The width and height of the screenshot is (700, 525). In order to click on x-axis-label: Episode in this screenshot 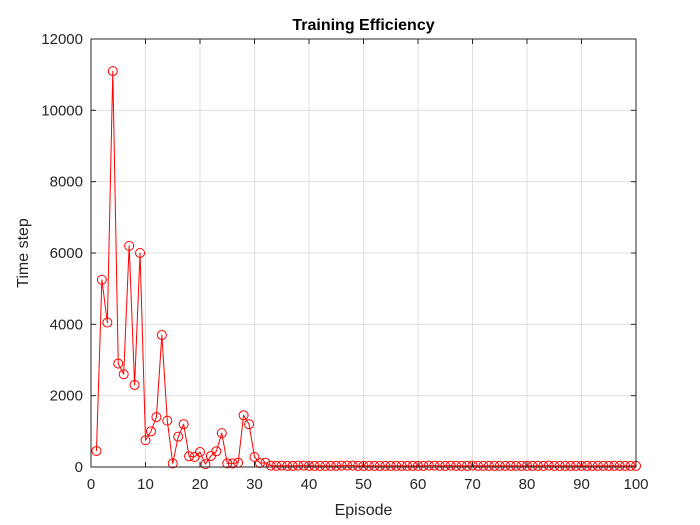, I will do `click(364, 510)`.